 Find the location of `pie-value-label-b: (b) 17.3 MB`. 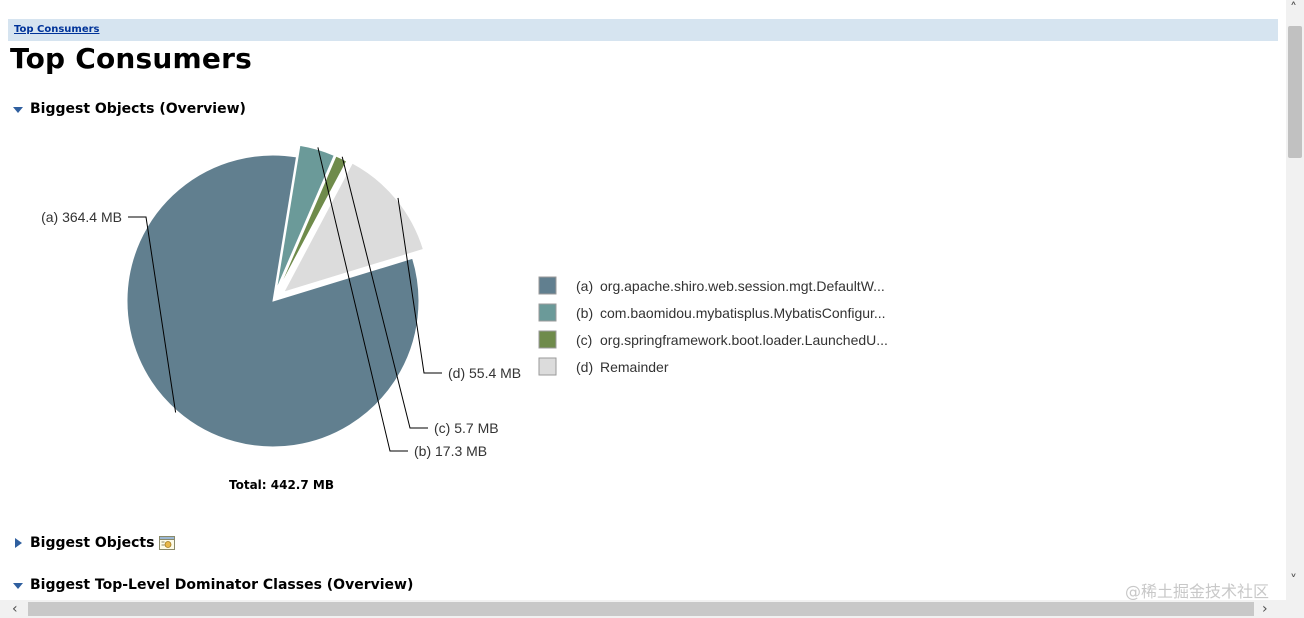

pie-value-label-b: (b) 17.3 MB is located at coordinates (450, 451).